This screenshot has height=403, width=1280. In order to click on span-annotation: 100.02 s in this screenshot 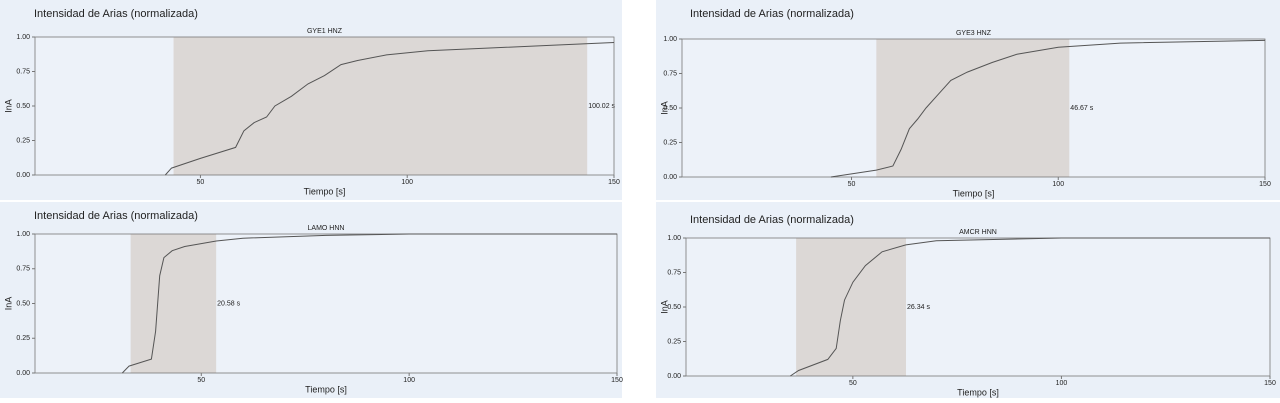, I will do `click(601, 106)`.